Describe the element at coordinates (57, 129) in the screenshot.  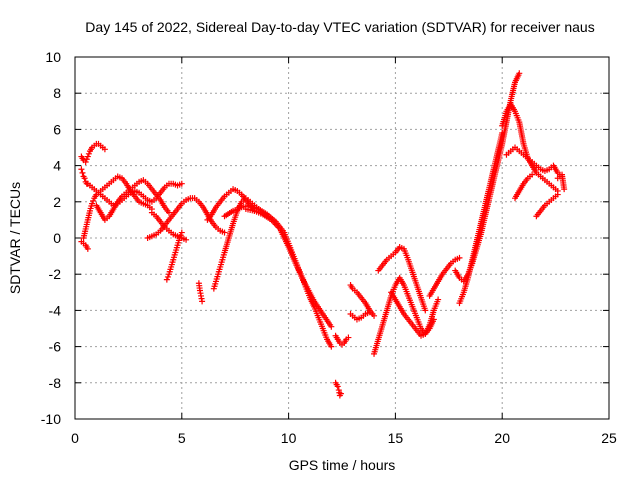
I see `y-tick-label: 6` at that location.